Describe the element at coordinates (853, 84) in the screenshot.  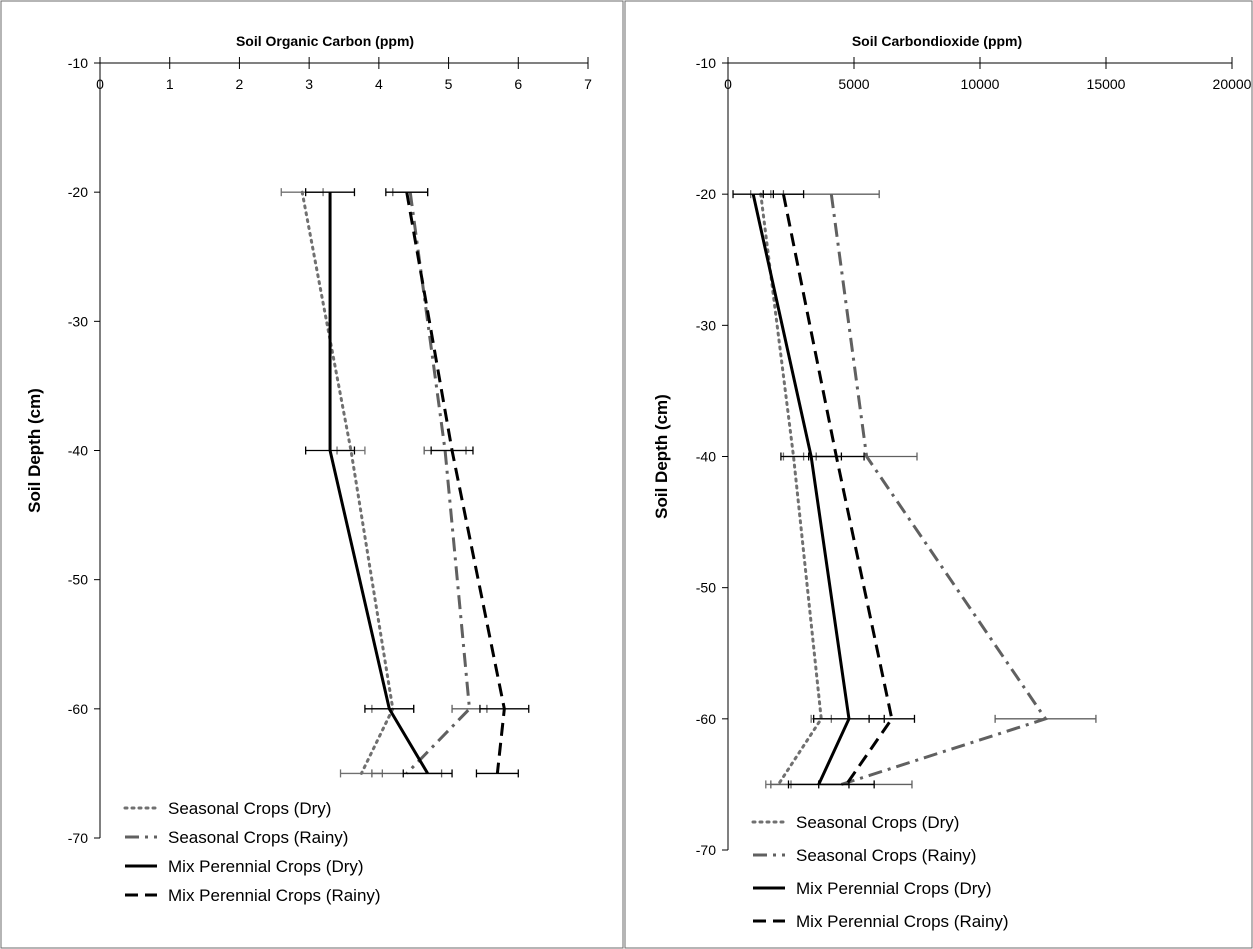
I see `x-tick-label: 5000` at that location.